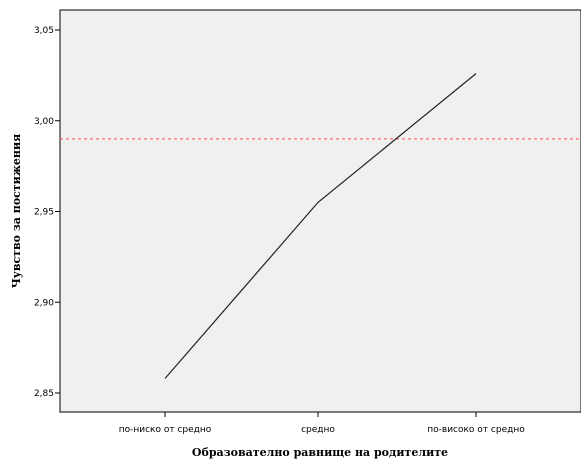  Describe the element at coordinates (165, 430) in the screenshot. I see `x-tick-label: по-ниско от средно` at that location.